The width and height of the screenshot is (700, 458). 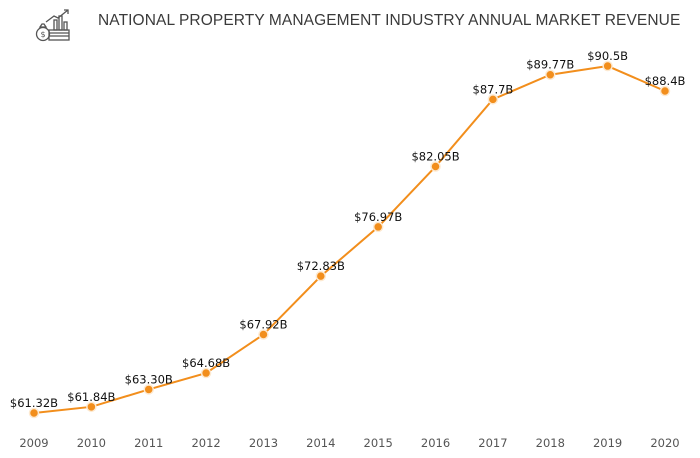 I want to click on x-tick-label: 2018, so click(x=550, y=443).